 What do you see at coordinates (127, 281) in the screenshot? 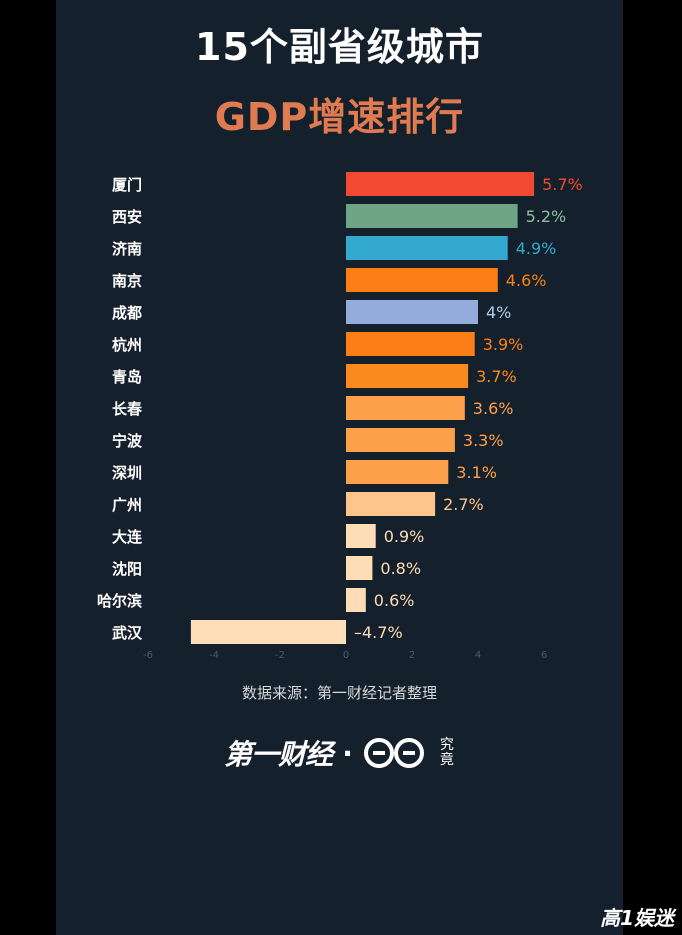
I see `category-label: 南京` at bounding box center [127, 281].